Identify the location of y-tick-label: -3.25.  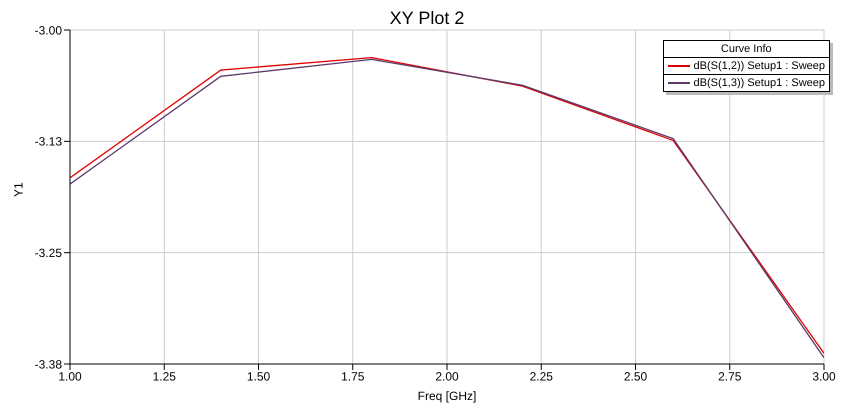
(48, 253).